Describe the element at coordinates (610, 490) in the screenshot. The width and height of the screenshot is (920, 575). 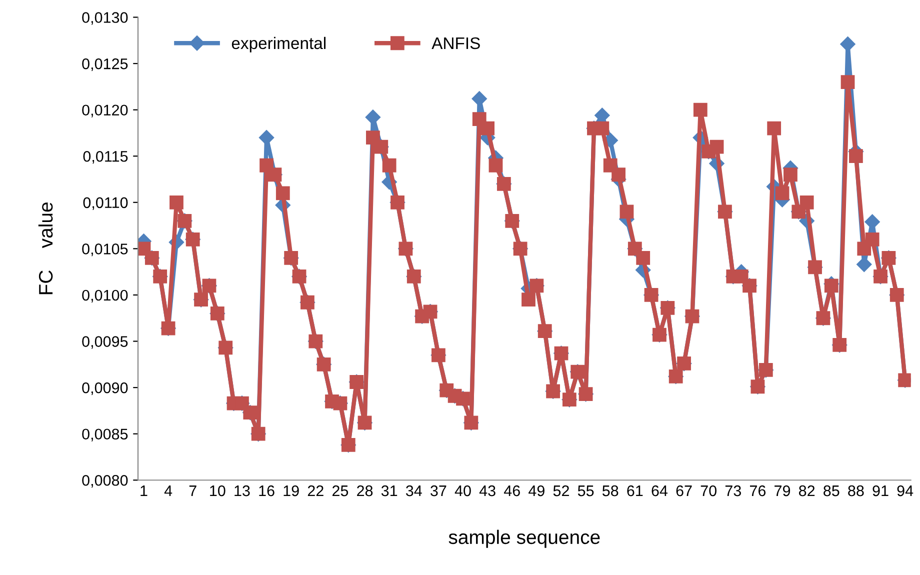
I see `x-tick-label: 58` at that location.